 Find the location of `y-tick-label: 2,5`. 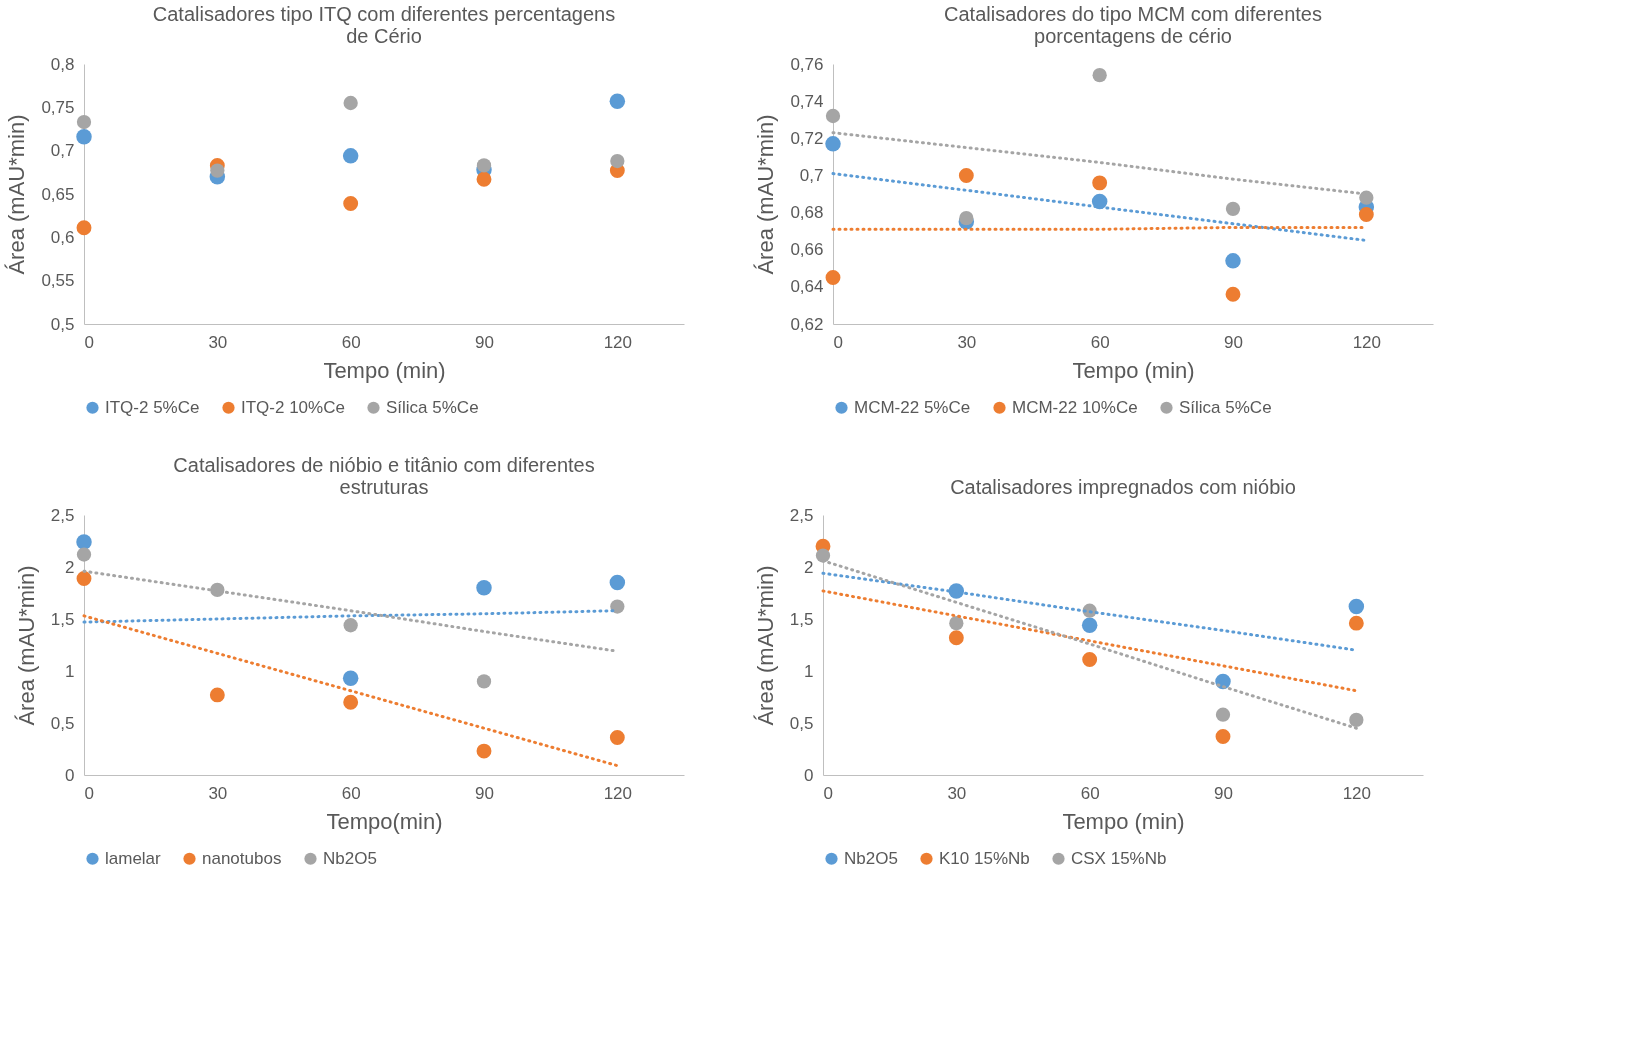

y-tick-label: 2,5 is located at coordinates (801, 515).